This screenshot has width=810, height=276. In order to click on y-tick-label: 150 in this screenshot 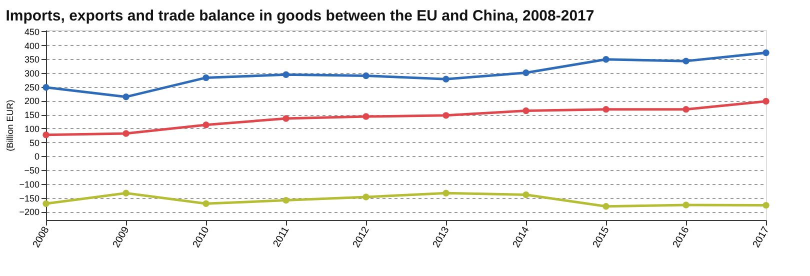, I will do `click(32, 115)`.